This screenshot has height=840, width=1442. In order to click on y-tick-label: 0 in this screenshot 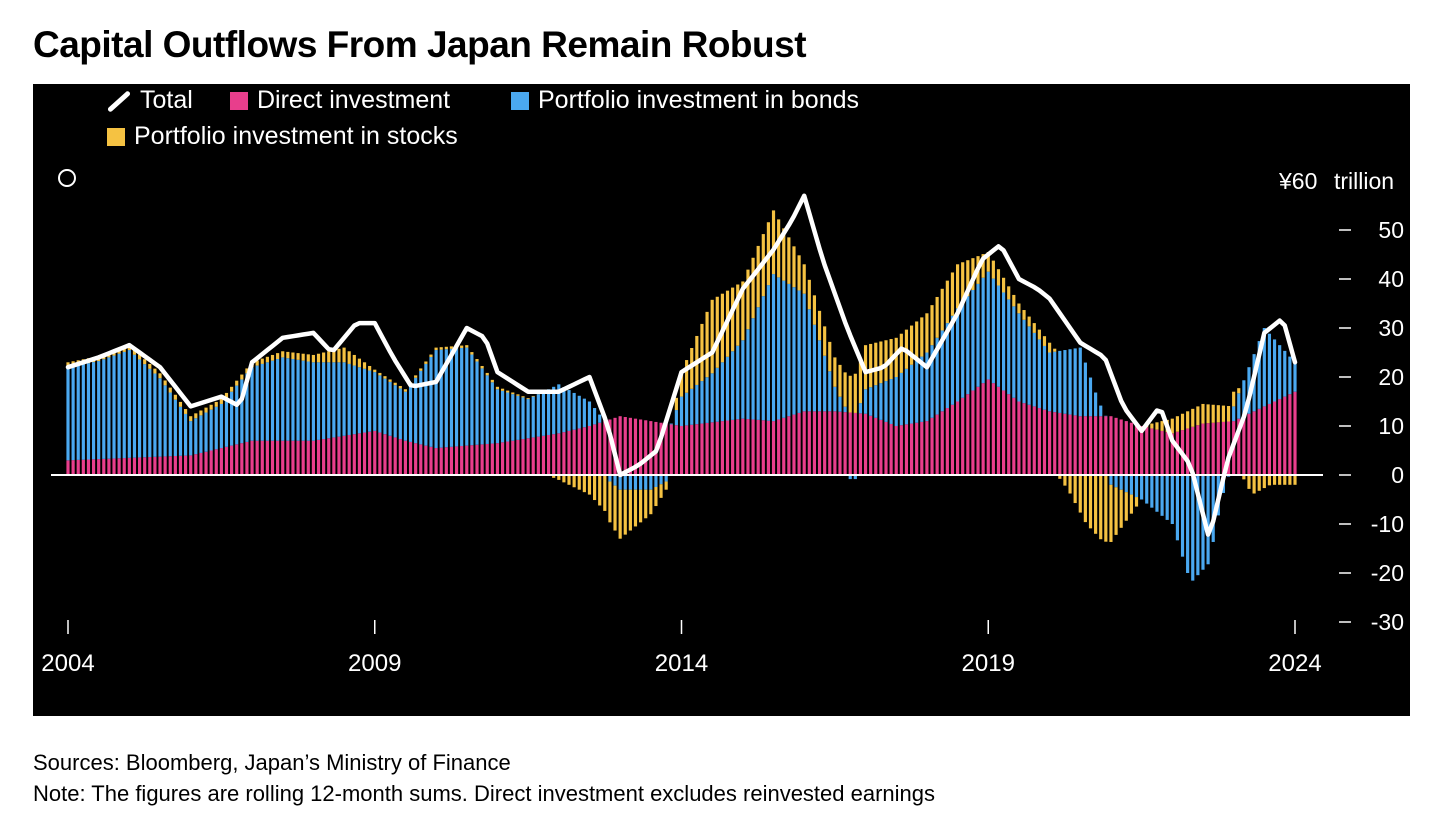, I will do `click(1397, 475)`.